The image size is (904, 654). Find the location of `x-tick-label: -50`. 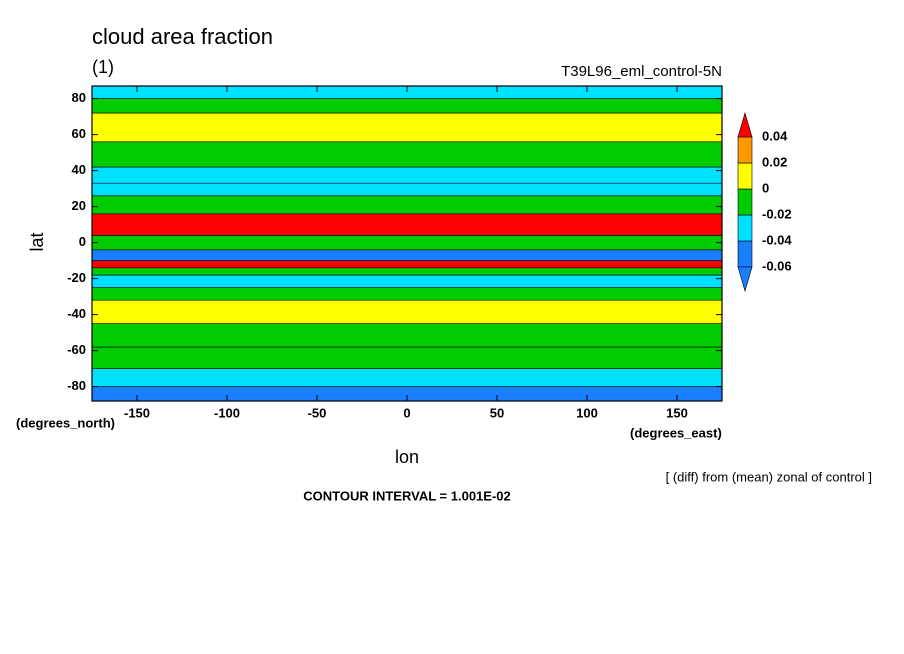

x-tick-label: -50 is located at coordinates (317, 412).